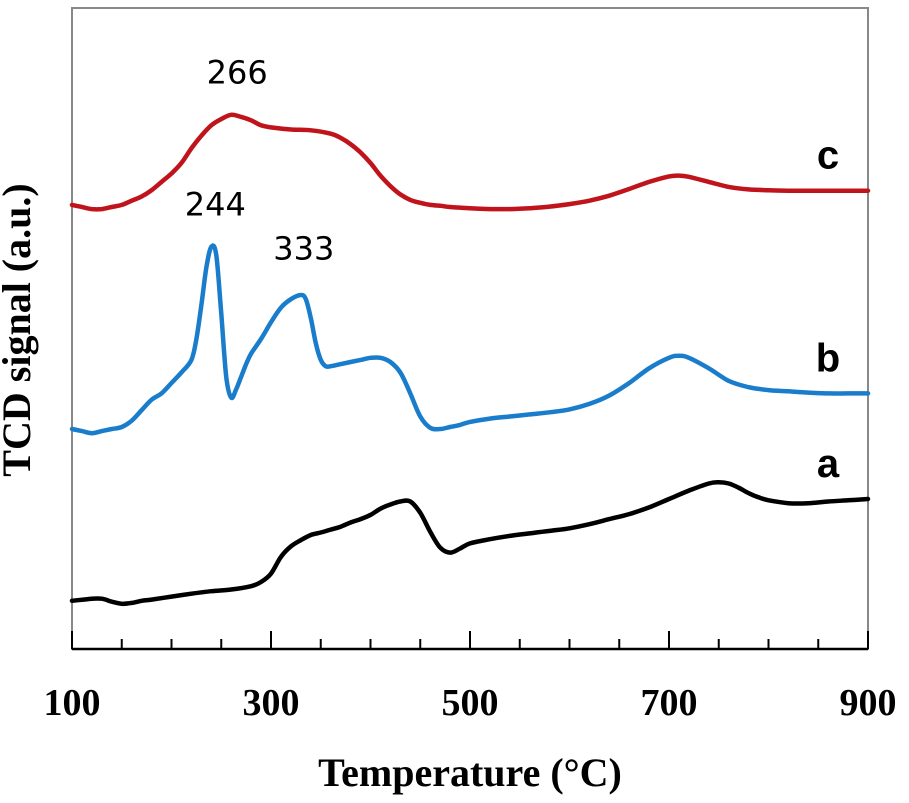  Describe the element at coordinates (470, 162) in the screenshot. I see `series-line-c` at that location.